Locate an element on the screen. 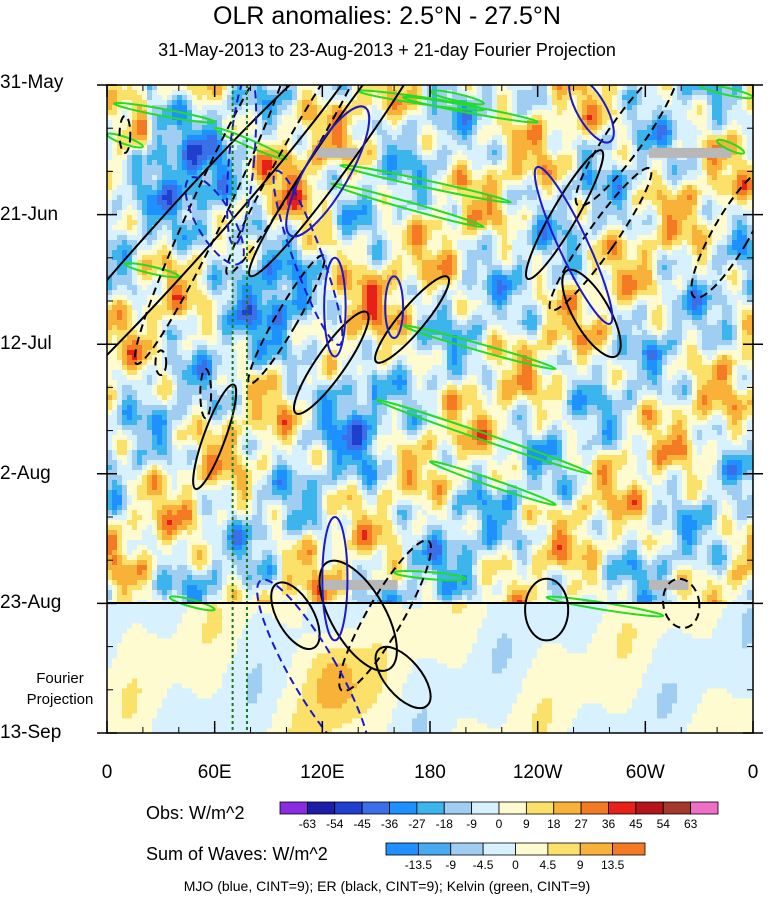  chart-title: OLR anomalies: 2.5°N - 27.5°N is located at coordinates (387, 16).